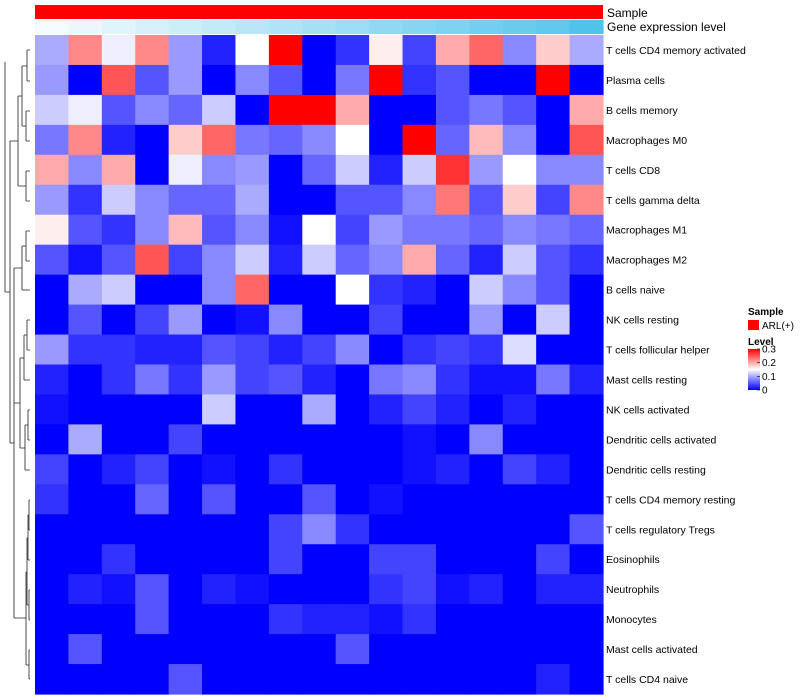 This screenshot has width=800, height=700. Describe the element at coordinates (635, 291) in the screenshot. I see `row-label: B cells naive` at that location.